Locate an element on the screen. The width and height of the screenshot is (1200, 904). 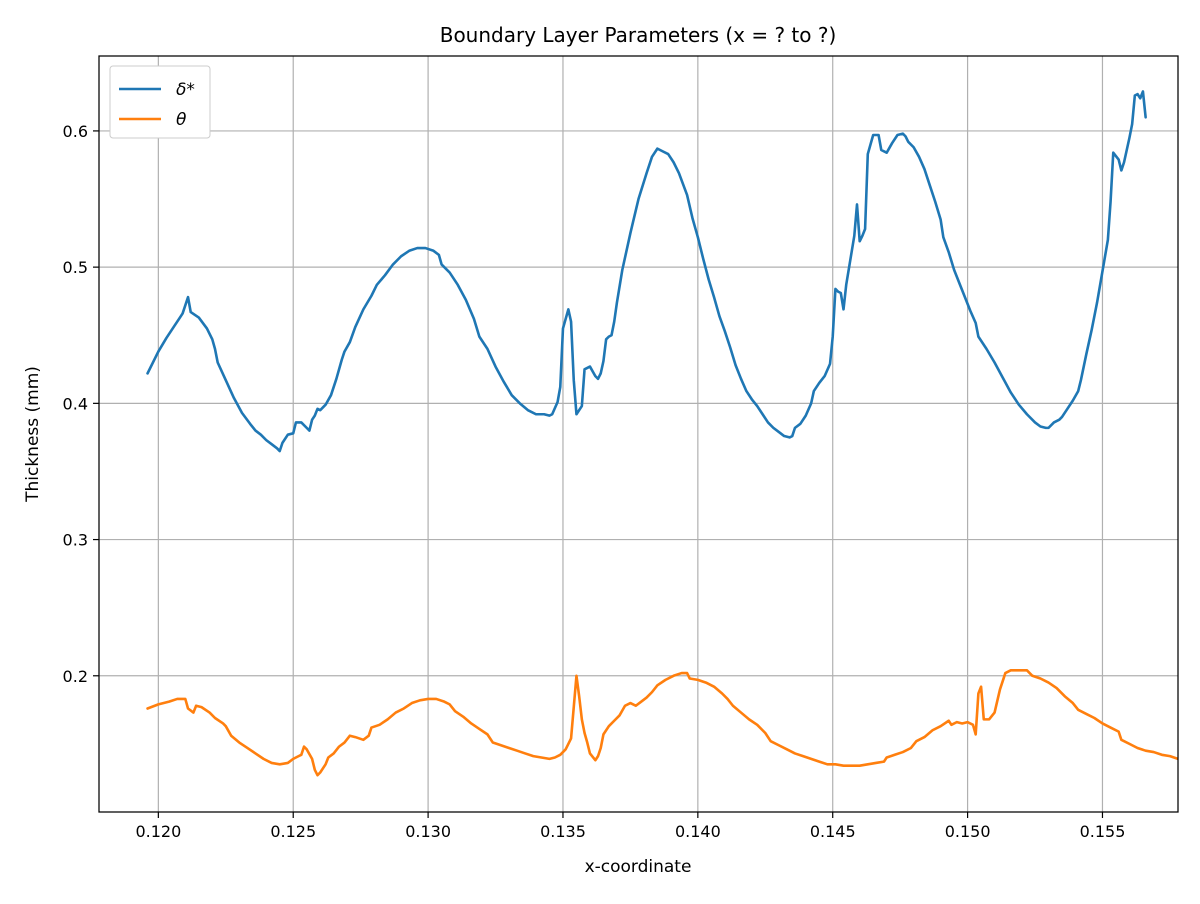
chart-title: Boundary Layer Parameters (x = ? to ?) is located at coordinates (638, 35).